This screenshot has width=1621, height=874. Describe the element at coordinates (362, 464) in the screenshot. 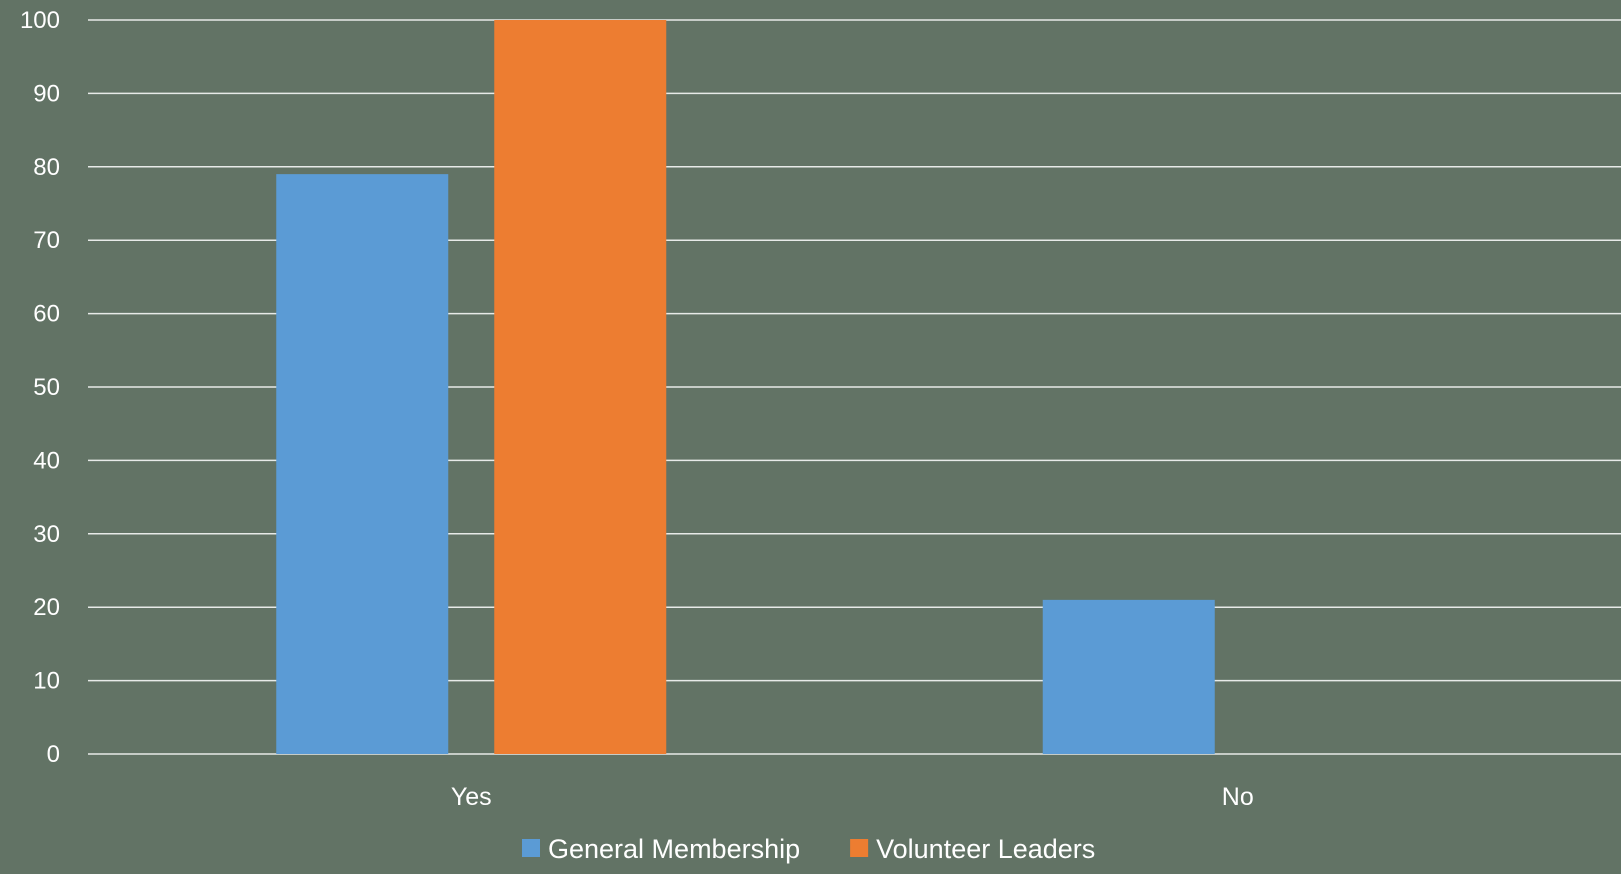

I see `bar-yes-general-membership` at that location.